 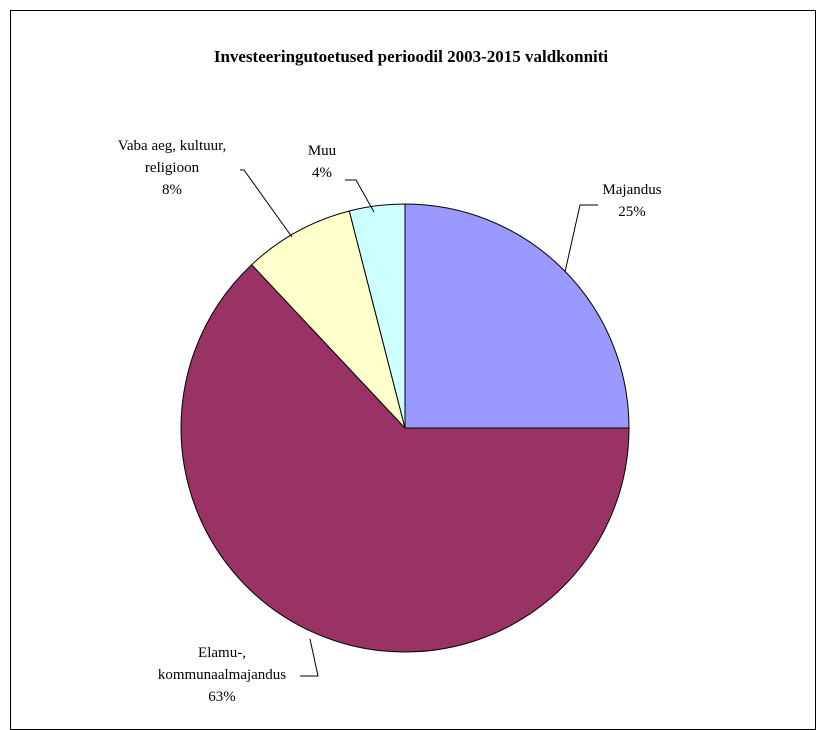 What do you see at coordinates (222, 653) in the screenshot?
I see `slice-name-line-elamu-kommunaalmajandus: Elamu-,` at bounding box center [222, 653].